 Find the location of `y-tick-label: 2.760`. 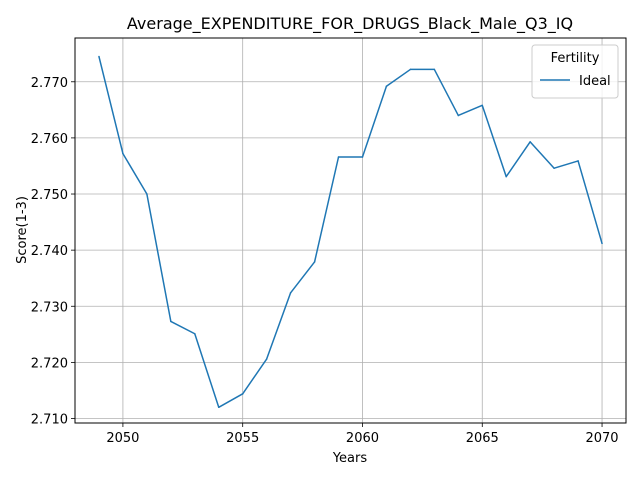

y-tick-label: 2.760 is located at coordinates (49, 139).